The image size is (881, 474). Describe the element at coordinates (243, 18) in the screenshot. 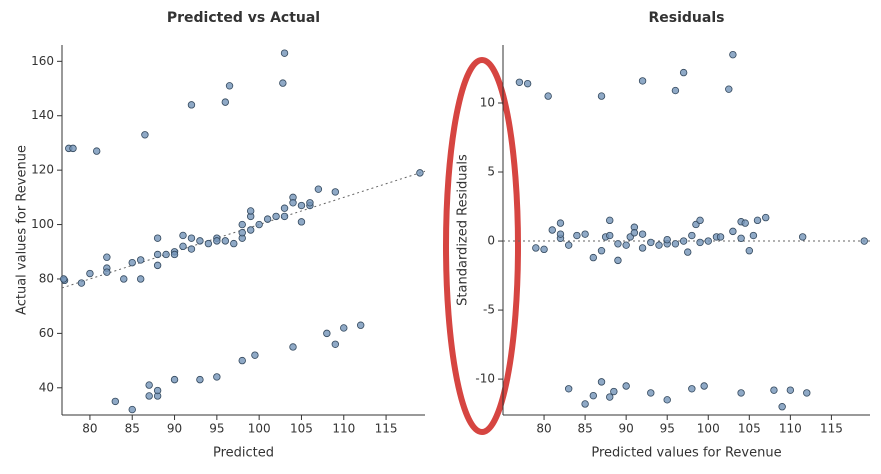

I see `chart-title: Predicted vs Actual` at that location.